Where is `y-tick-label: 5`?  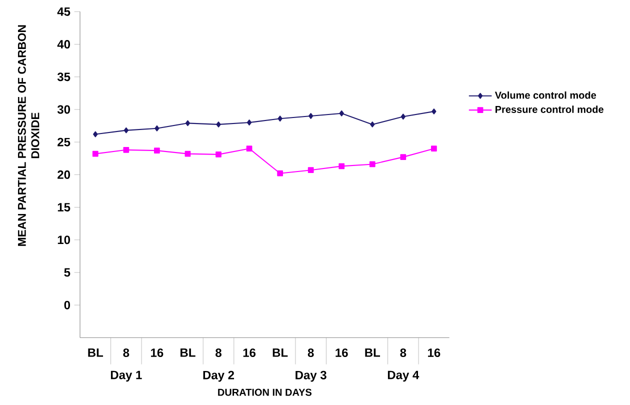
y-tick-label: 5 is located at coordinates (67, 272).